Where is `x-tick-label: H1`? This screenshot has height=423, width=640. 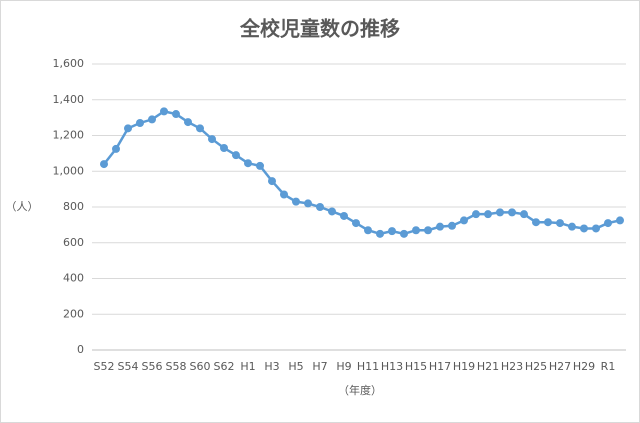 x-tick-label: H1 is located at coordinates (247, 366).